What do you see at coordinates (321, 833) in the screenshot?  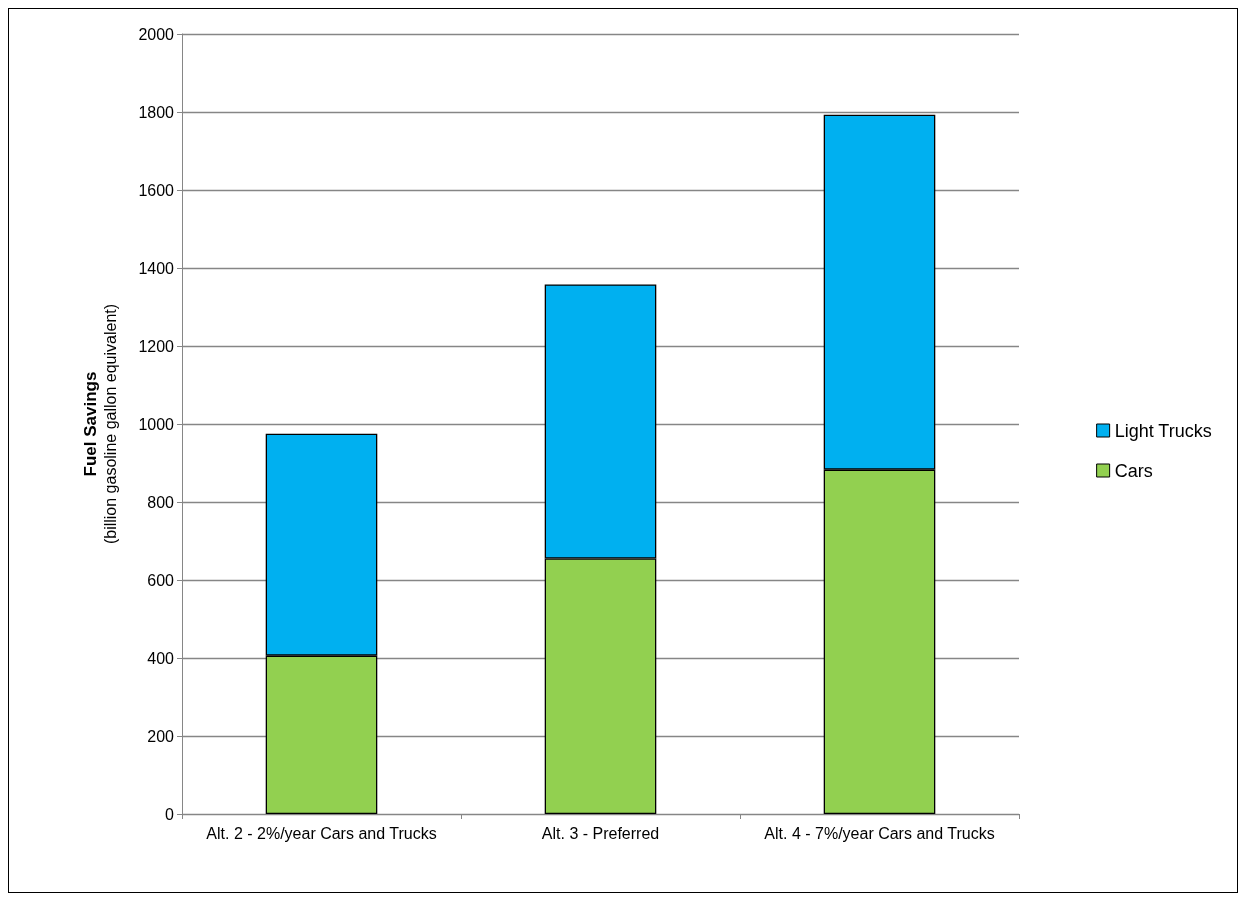 I see `x-tick-label: Alt. 2 - 2%/year Cars and Trucks` at bounding box center [321, 833].